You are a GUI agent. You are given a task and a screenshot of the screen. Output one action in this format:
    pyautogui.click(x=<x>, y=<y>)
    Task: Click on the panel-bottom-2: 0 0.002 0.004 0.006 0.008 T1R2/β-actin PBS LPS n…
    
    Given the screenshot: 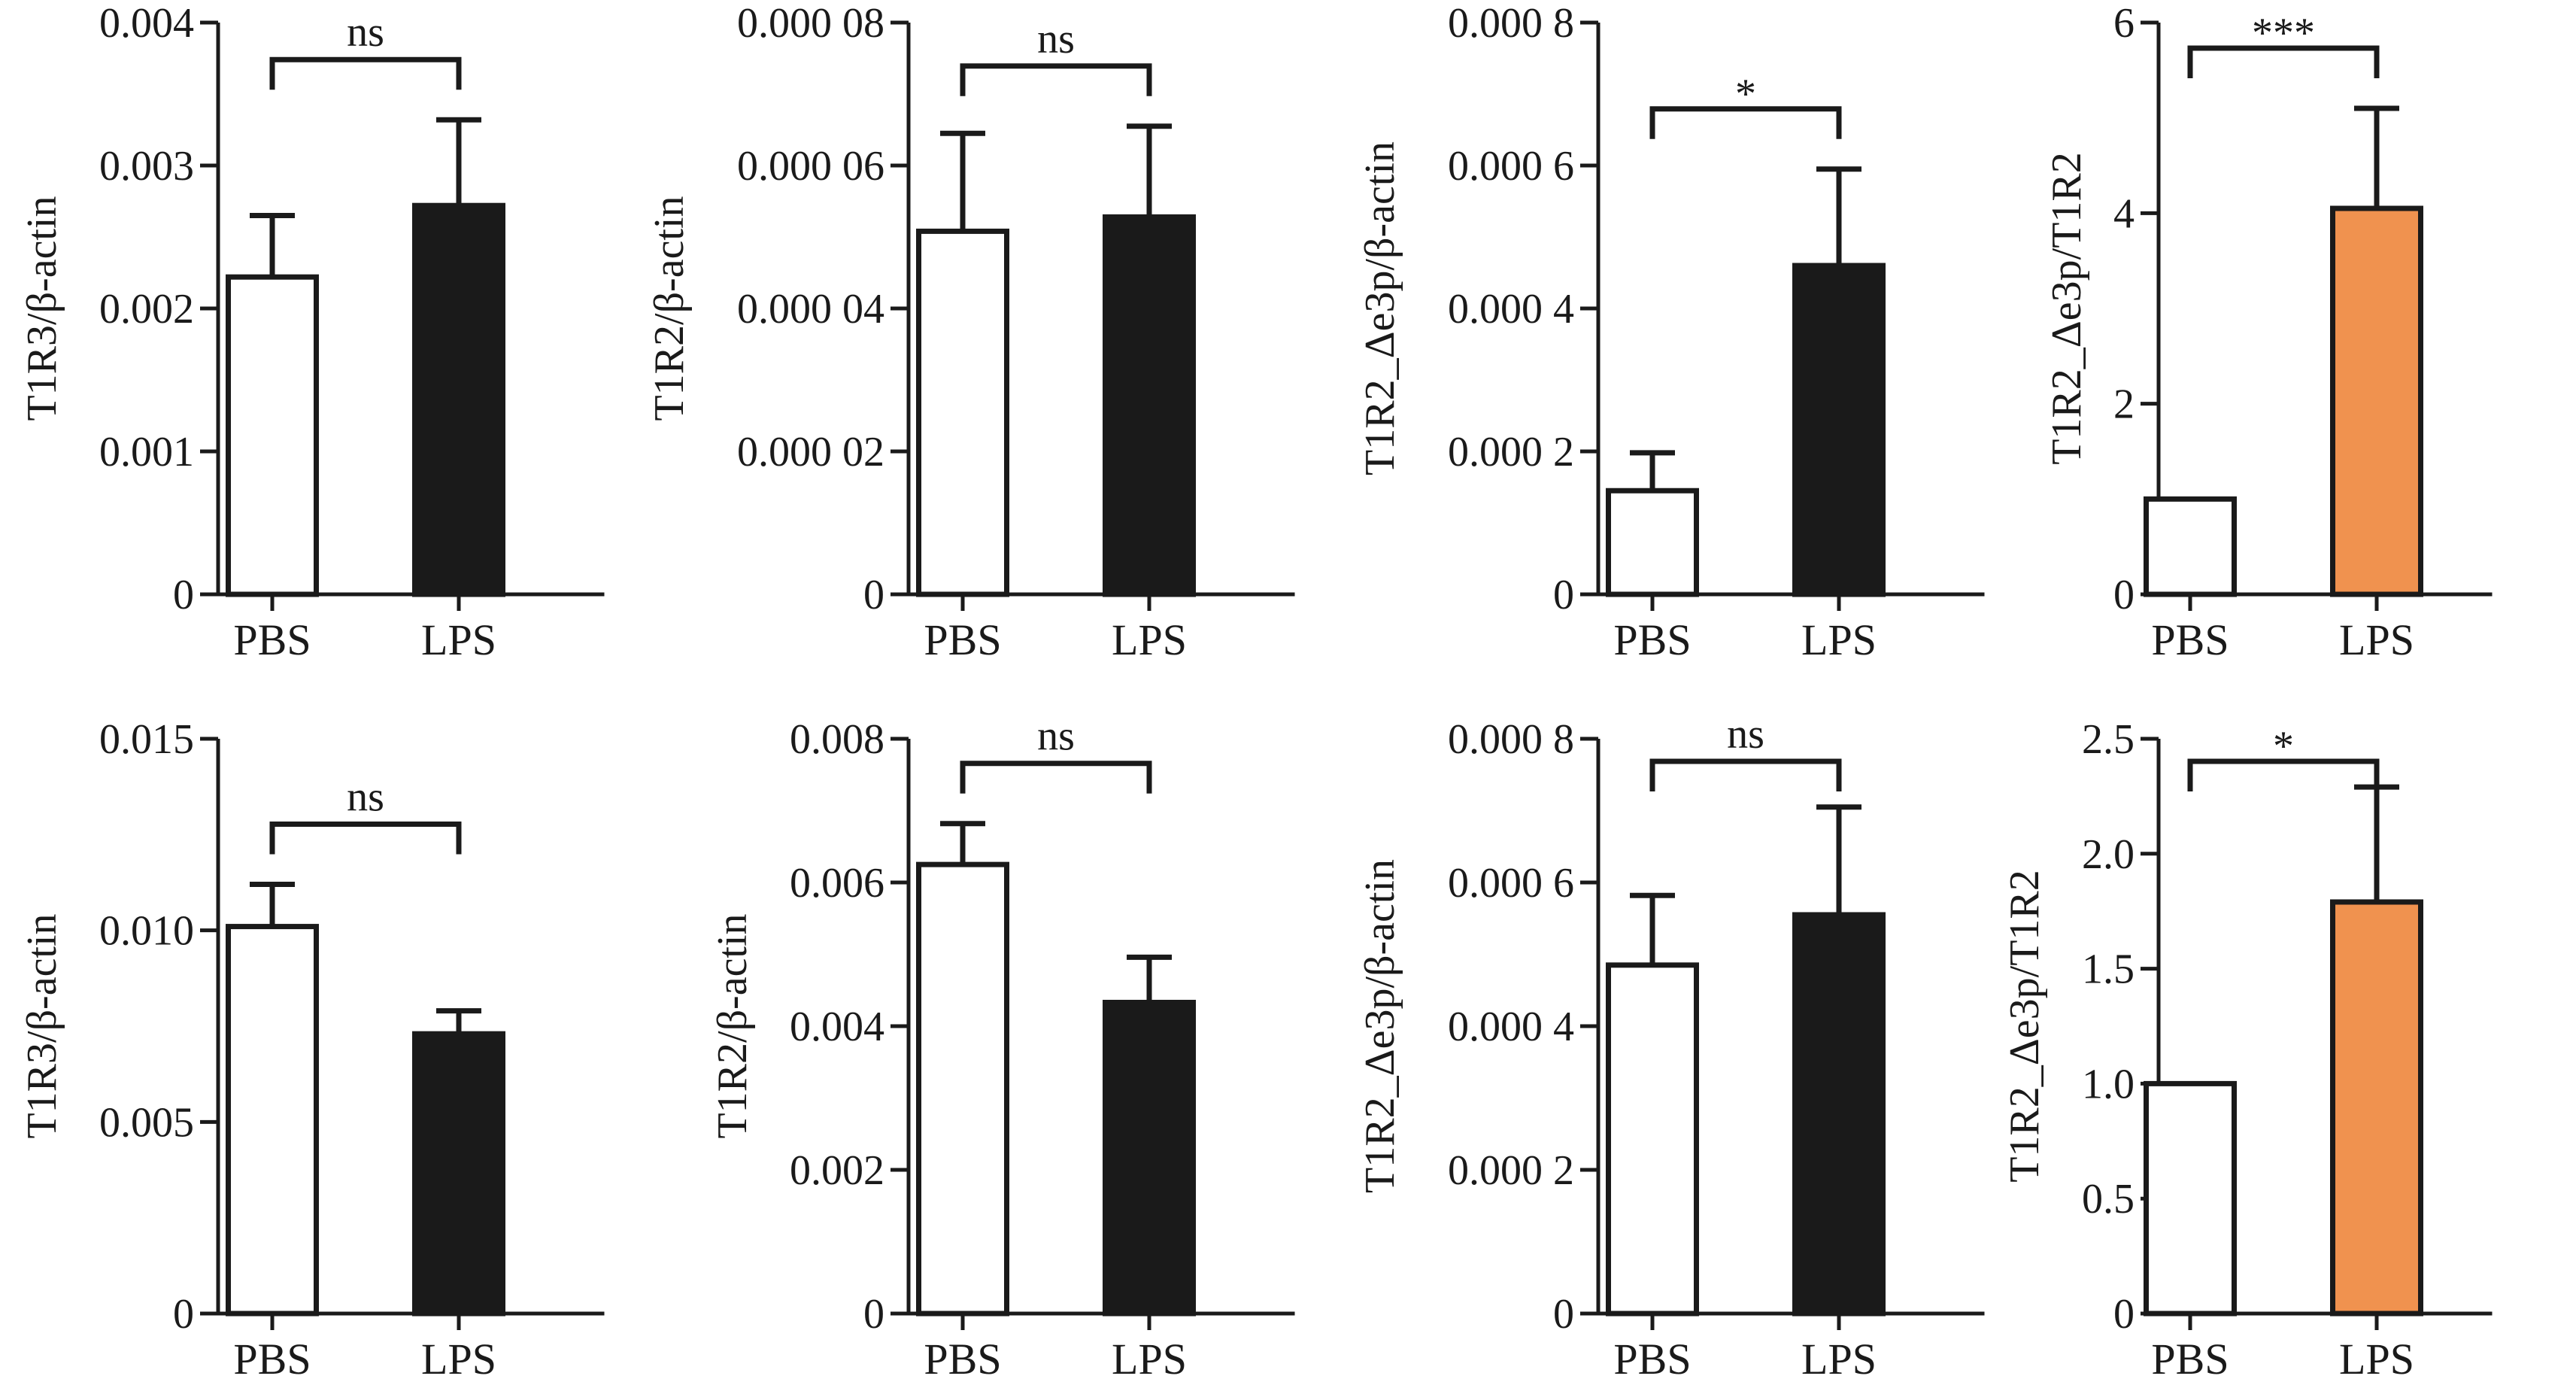 What is the action you would take?
    pyautogui.click(x=1002, y=1047)
    